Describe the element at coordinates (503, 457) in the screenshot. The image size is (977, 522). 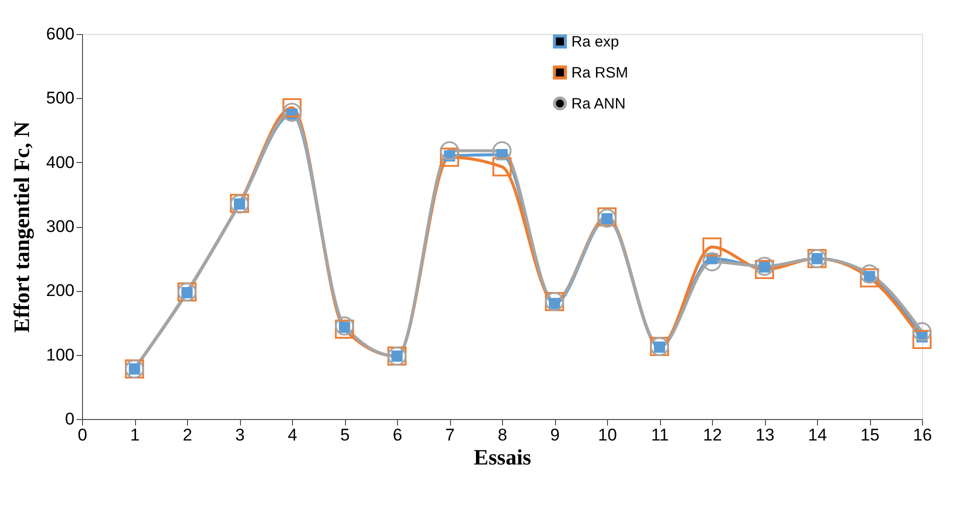
I see `x-axis-title: Essais` at that location.